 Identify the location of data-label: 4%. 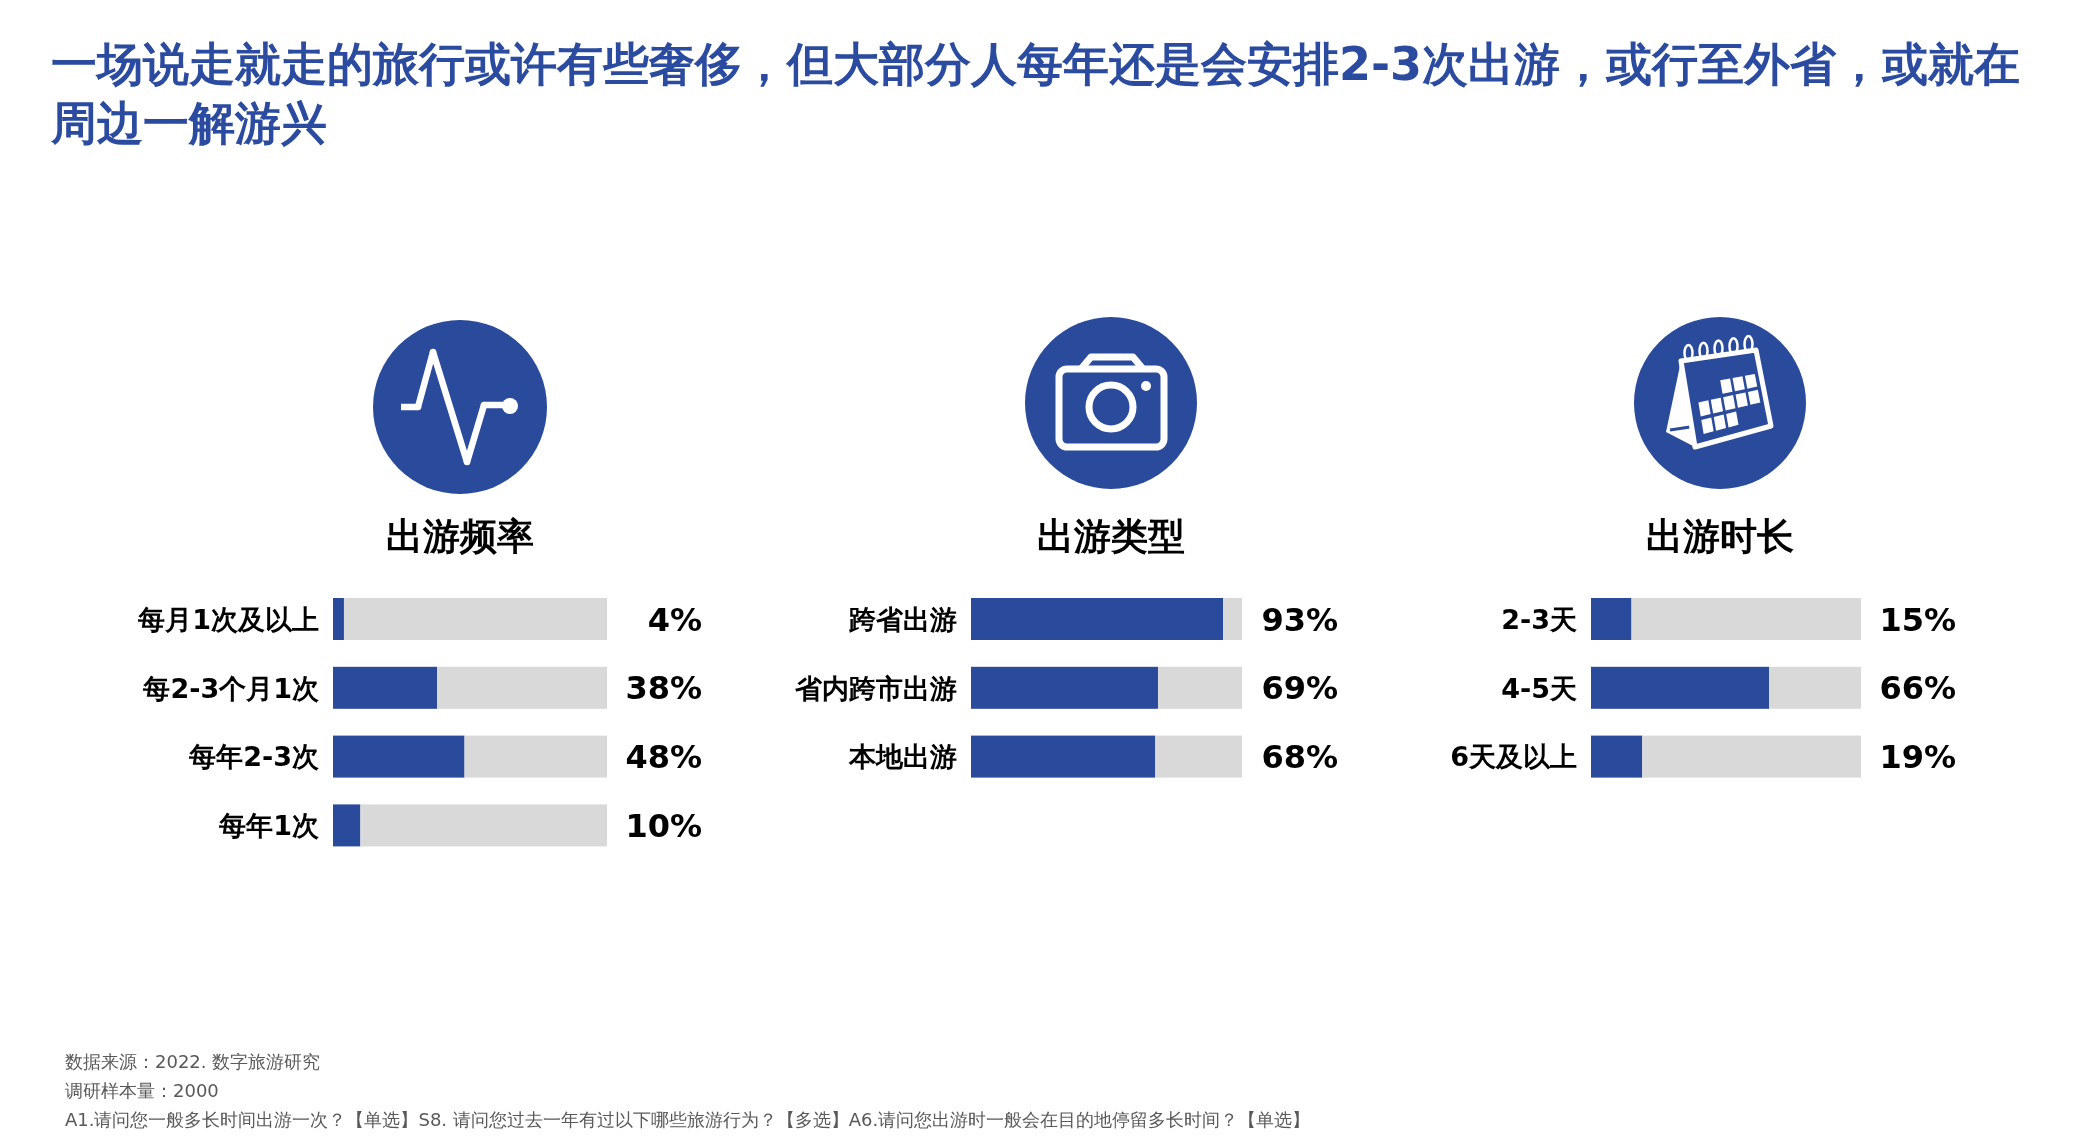
(674, 619).